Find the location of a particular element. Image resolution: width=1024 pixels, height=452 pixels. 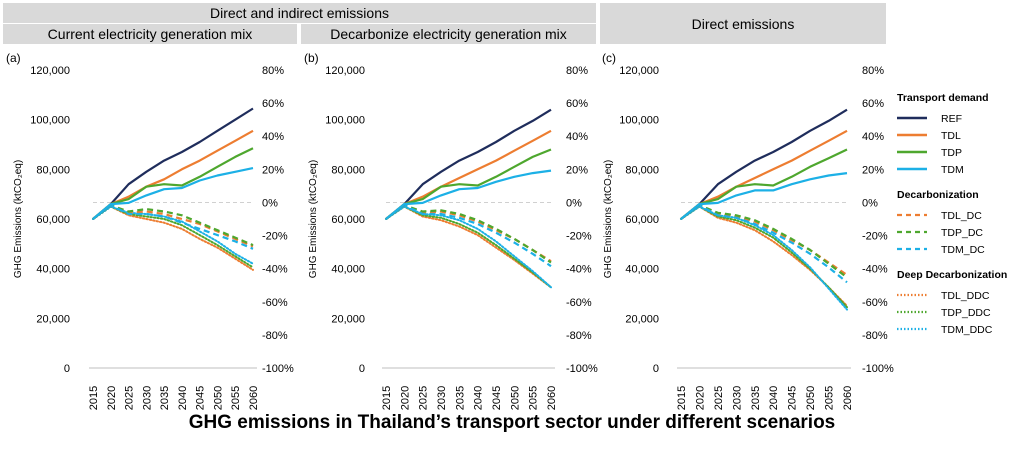

series-line-tdm-ddc is located at coordinates (764, 258).